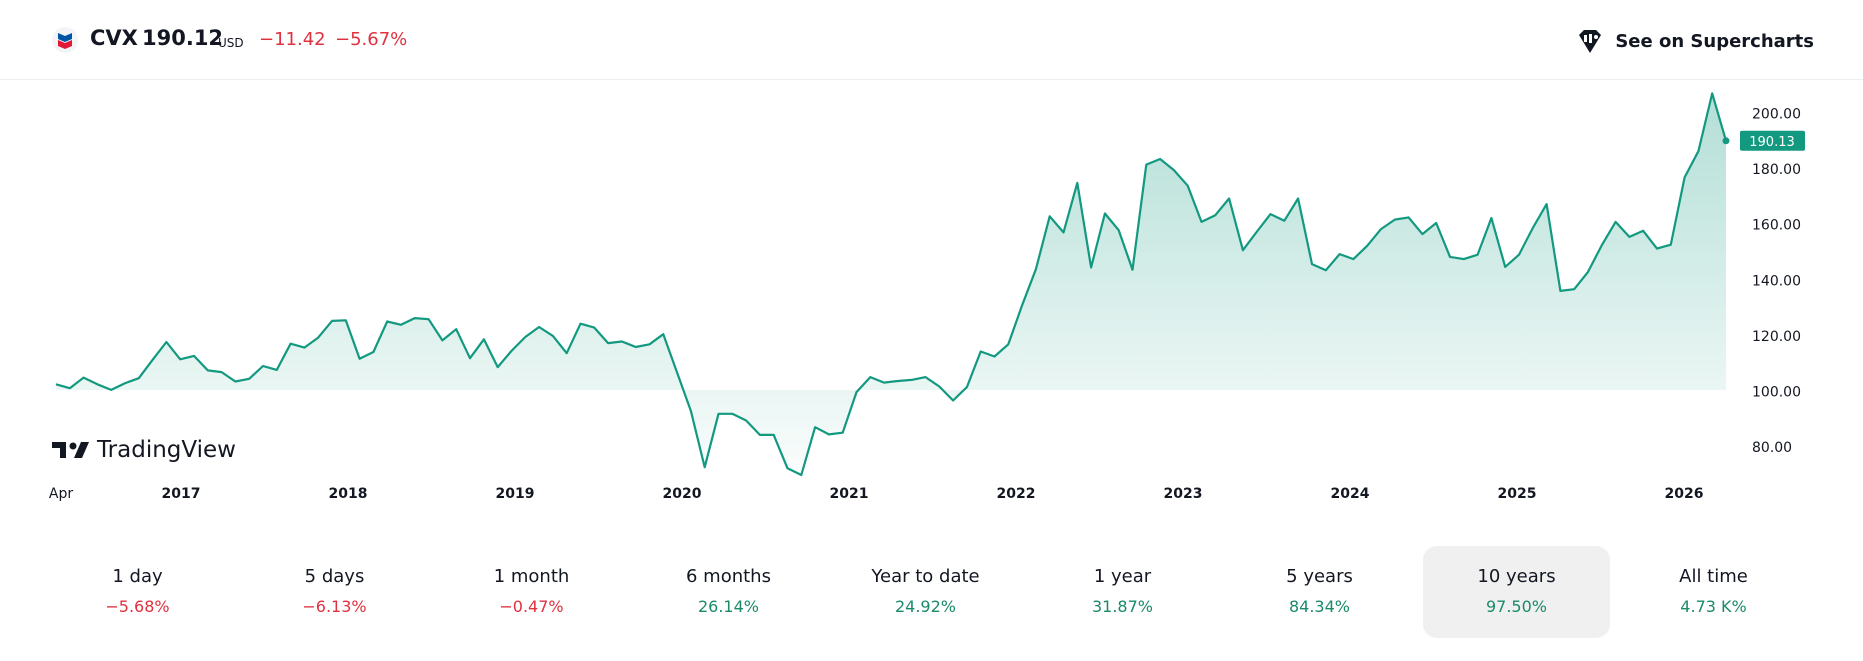 The image size is (1863, 661). I want to click on period-5-years: 5 years 84.34%, so click(1319, 592).